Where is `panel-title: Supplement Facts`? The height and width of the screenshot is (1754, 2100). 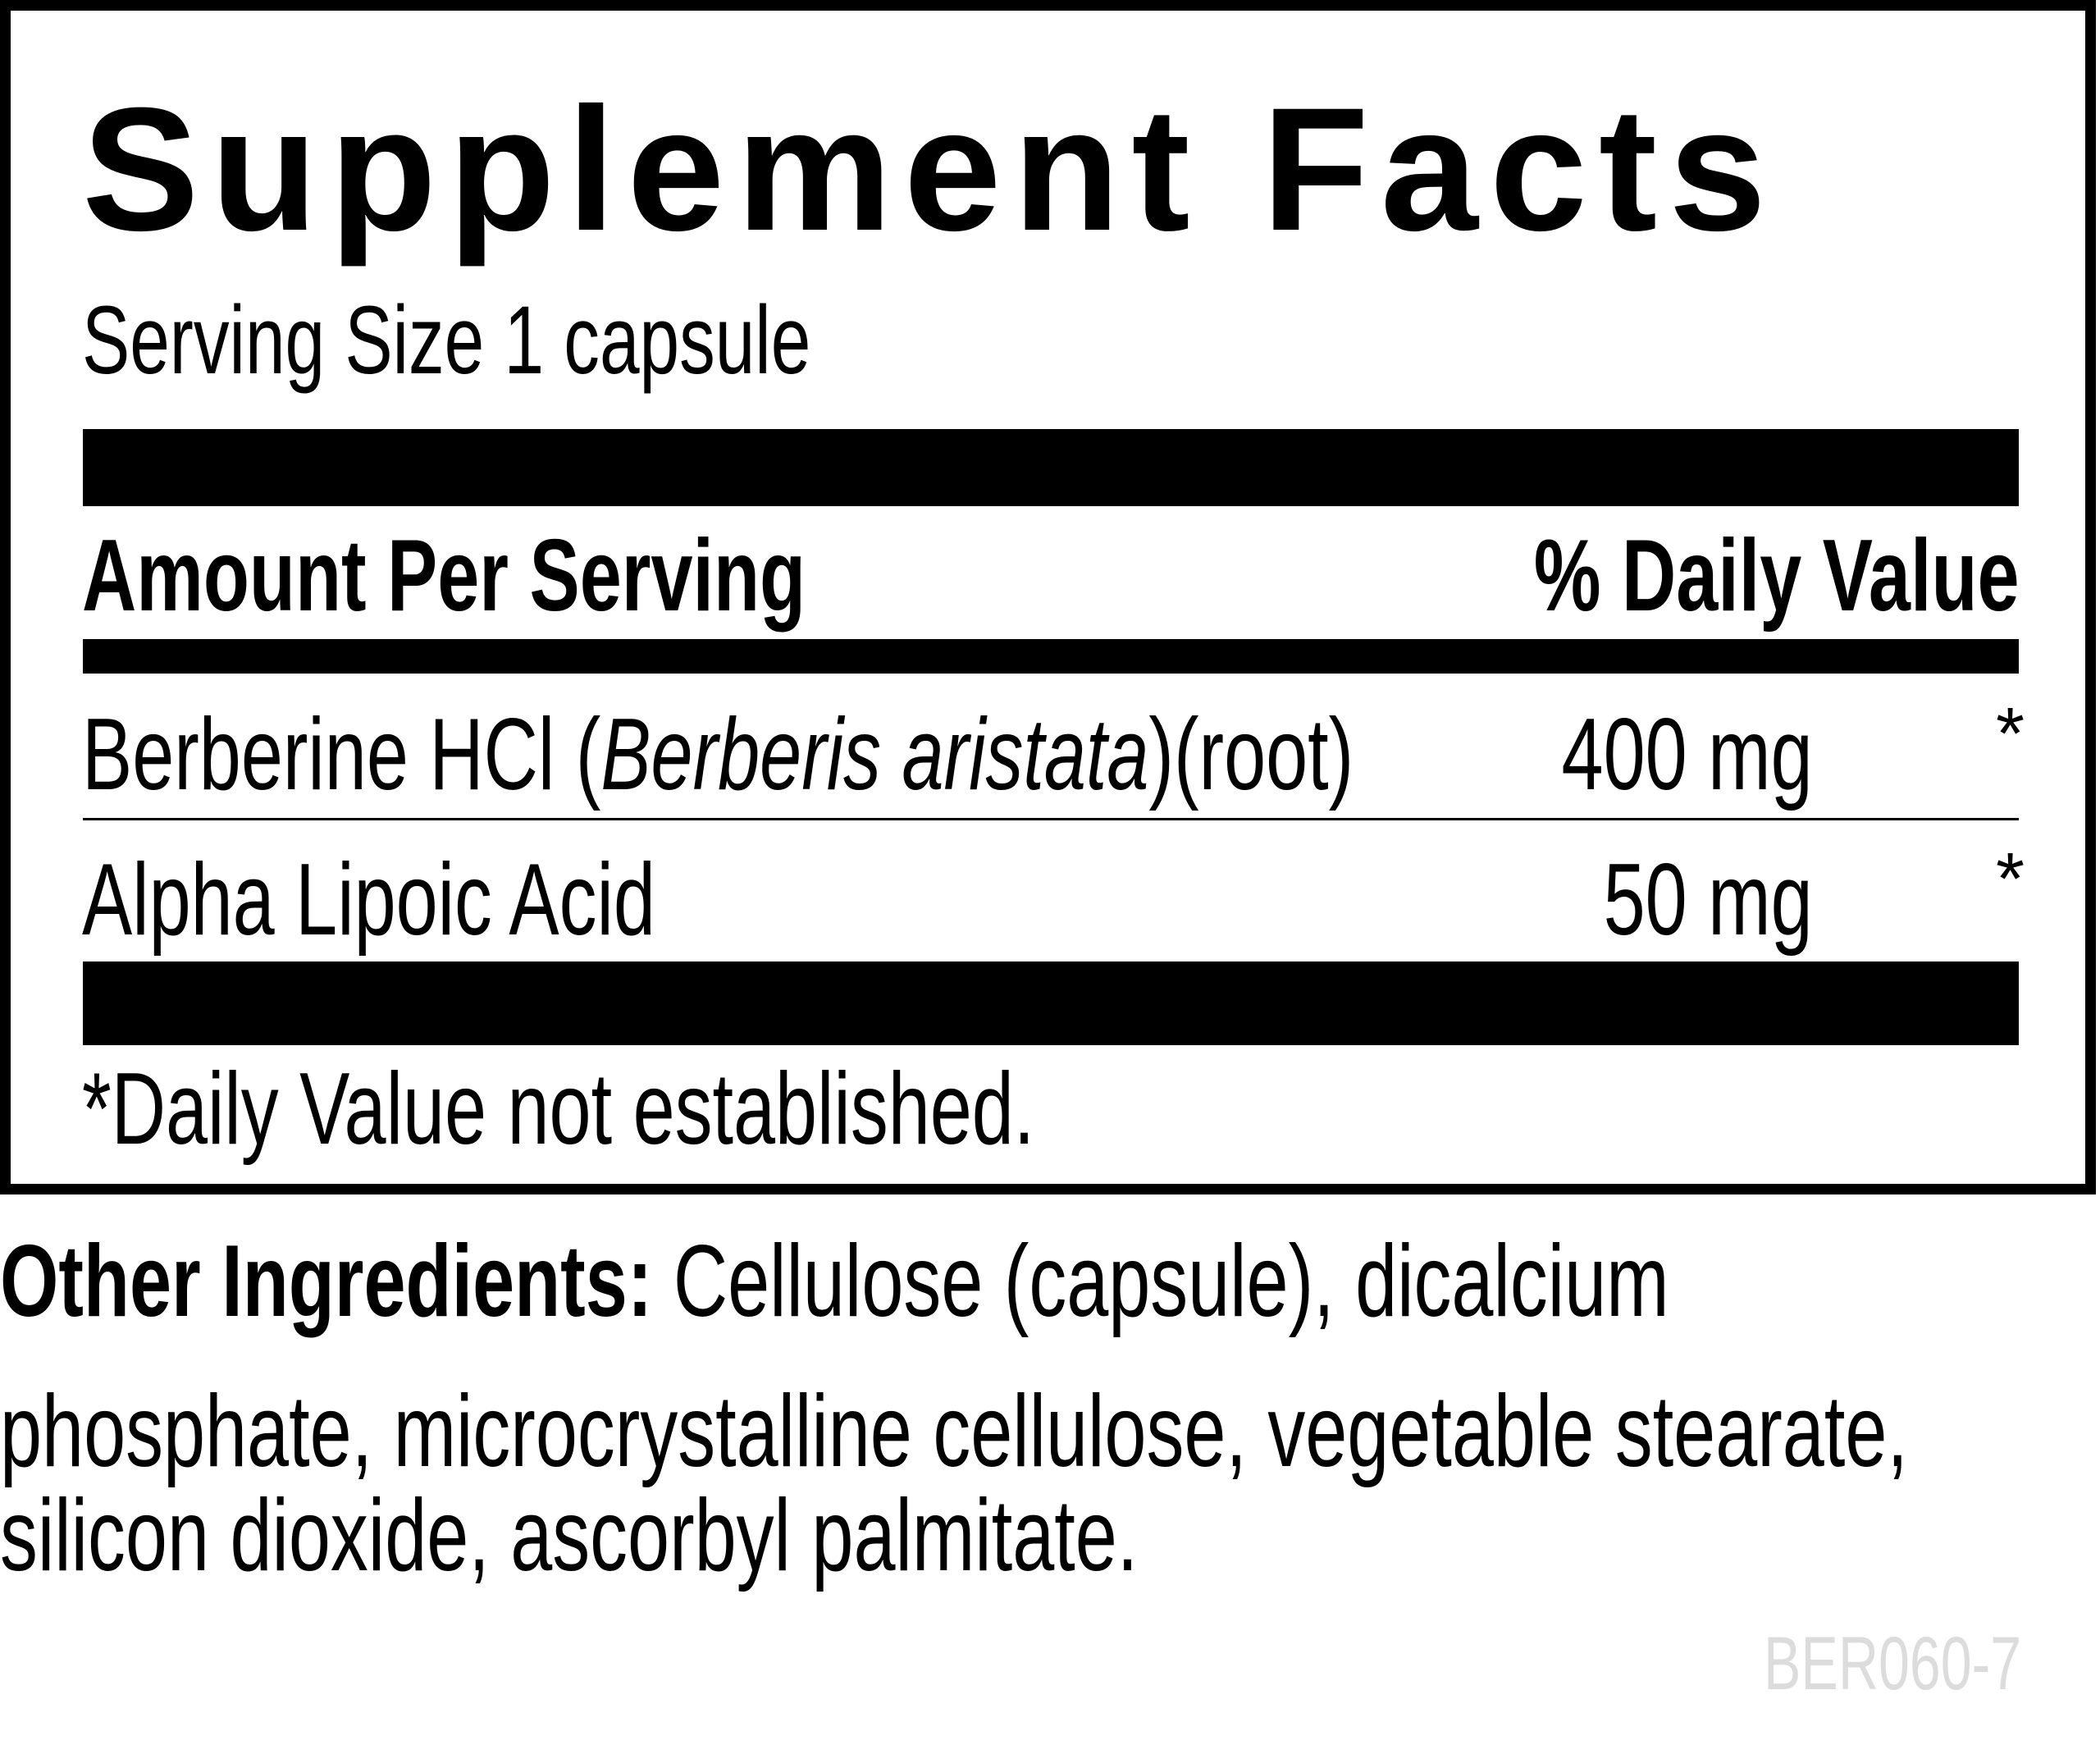
panel-title: Supplement Facts is located at coordinates (930, 169).